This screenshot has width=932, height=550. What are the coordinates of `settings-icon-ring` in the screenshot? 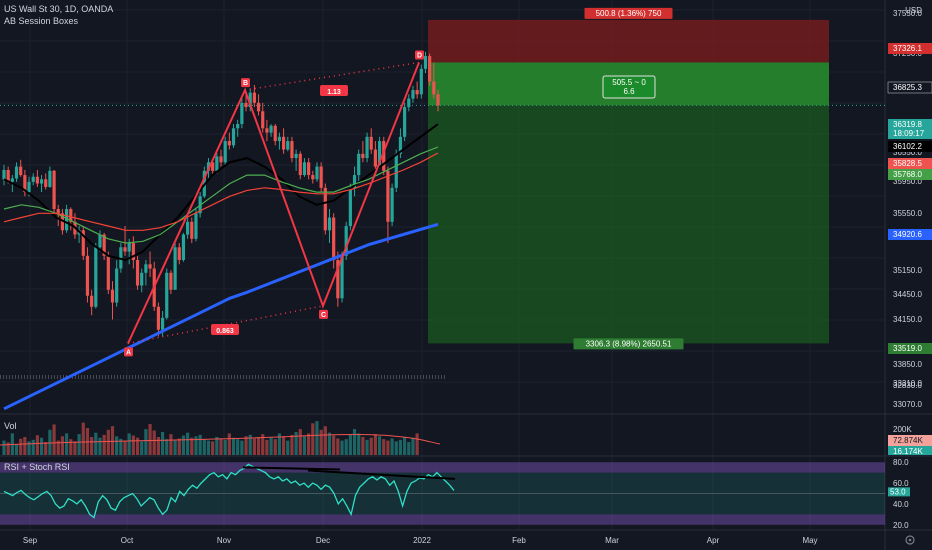 It's located at (910, 540).